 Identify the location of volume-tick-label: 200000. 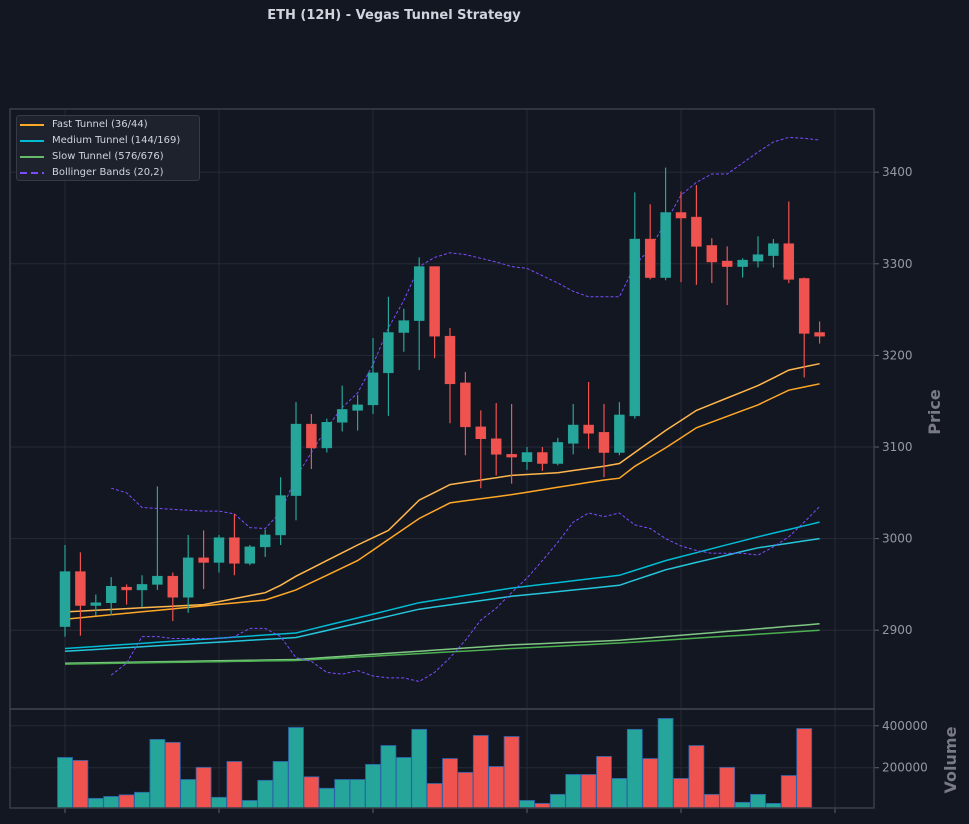
(905, 768).